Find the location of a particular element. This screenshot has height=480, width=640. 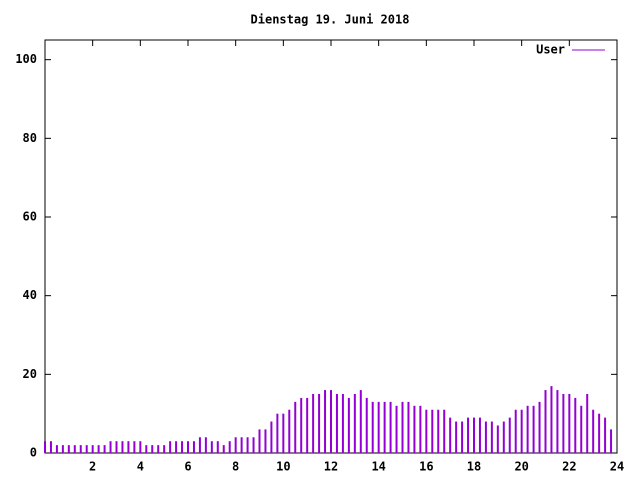

y-tick-label: 20 is located at coordinates (30, 374).